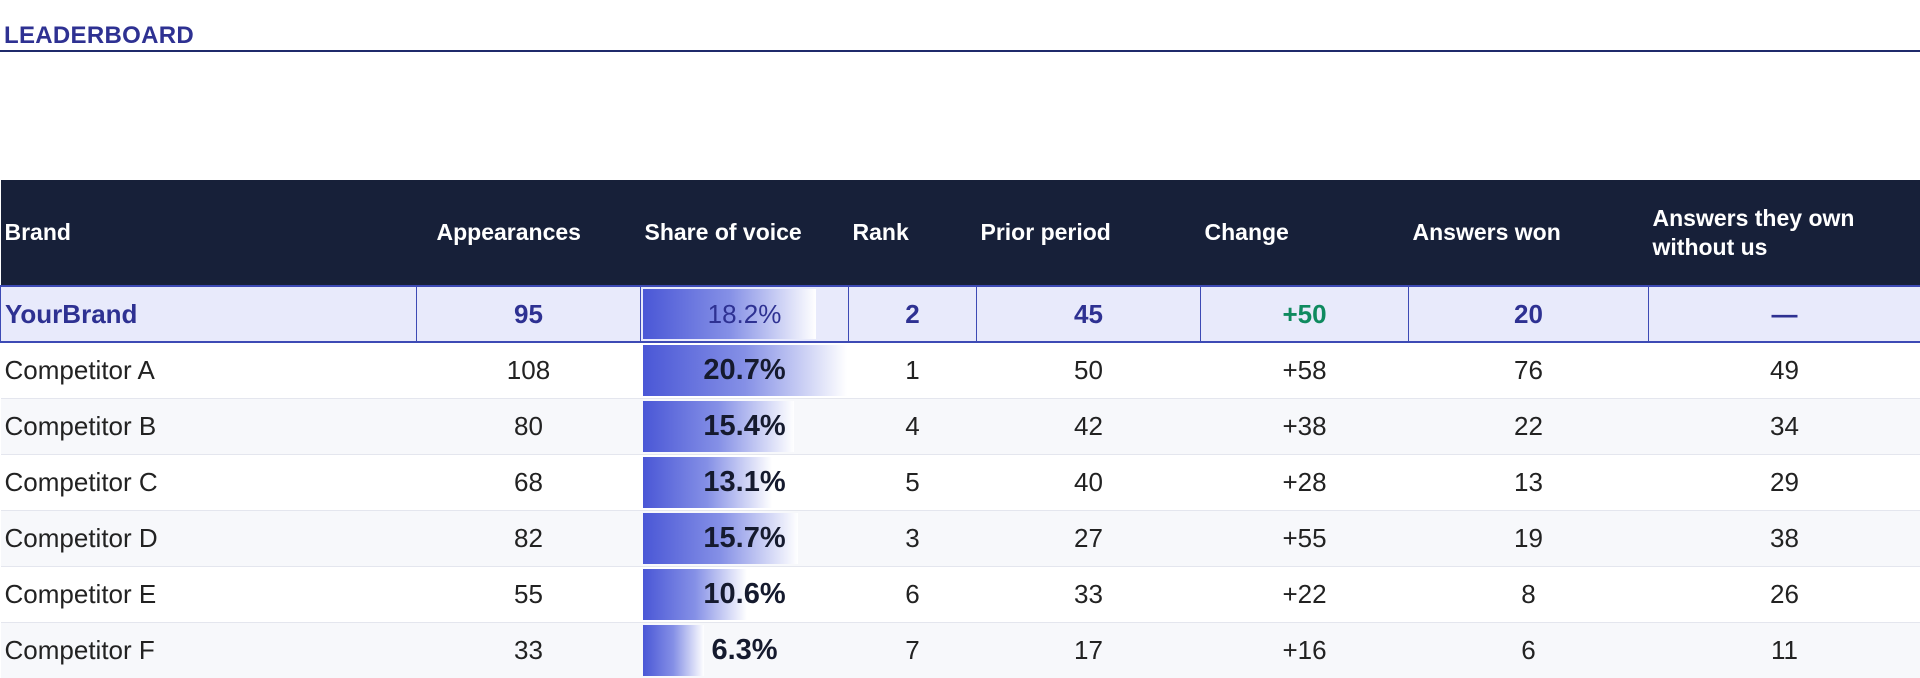 The image size is (1920, 678). I want to click on column-header-rank: Rank, so click(880, 232).